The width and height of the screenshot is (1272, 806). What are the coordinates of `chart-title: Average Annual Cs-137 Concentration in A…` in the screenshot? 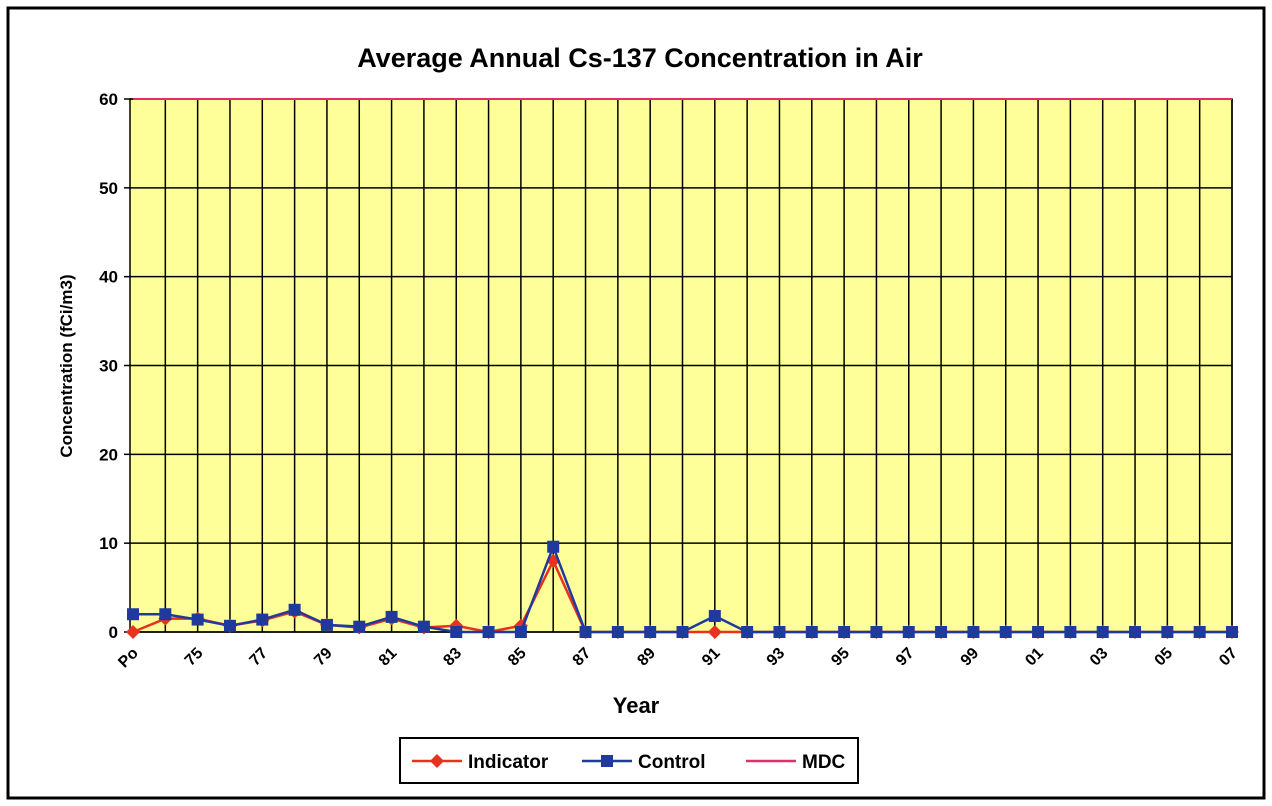 It's located at (640, 58).